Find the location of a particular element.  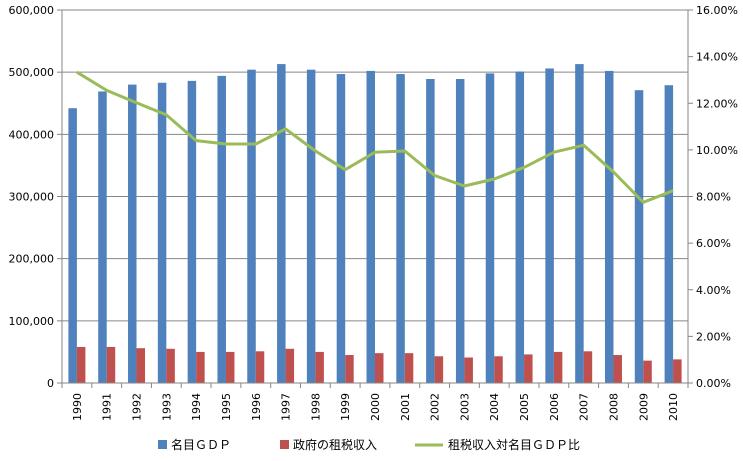

x-tick-label: 2004 is located at coordinates (494, 407).